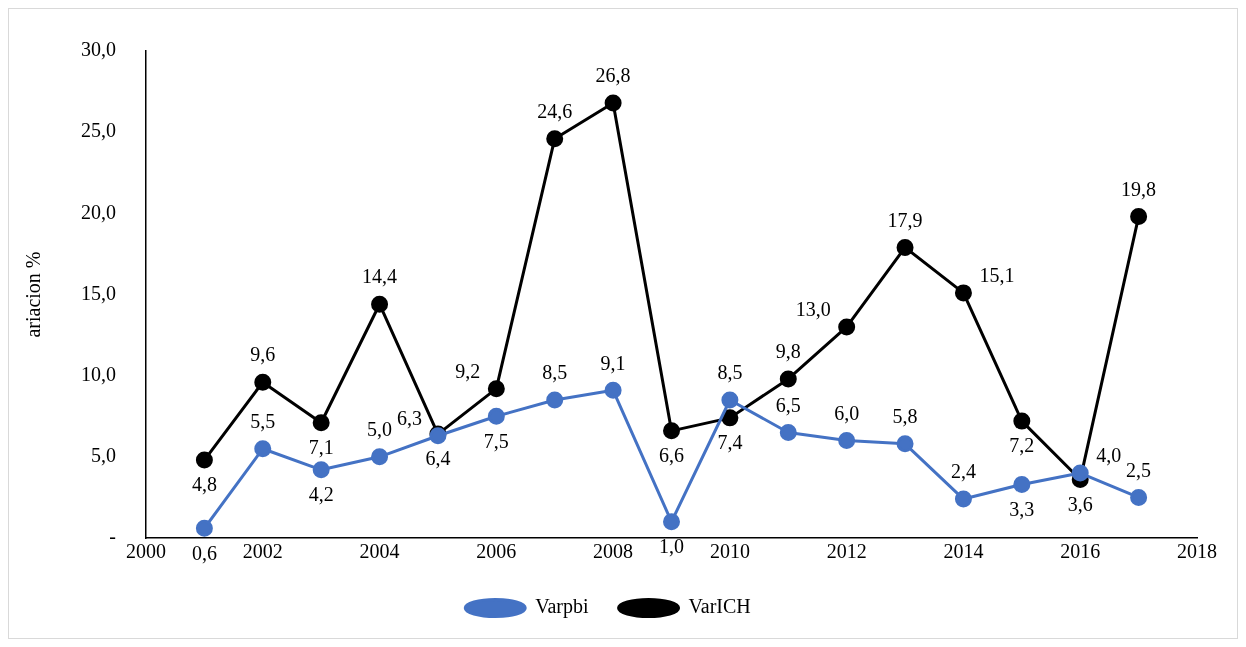  I want to click on data-label: 13,0, so click(813, 309).